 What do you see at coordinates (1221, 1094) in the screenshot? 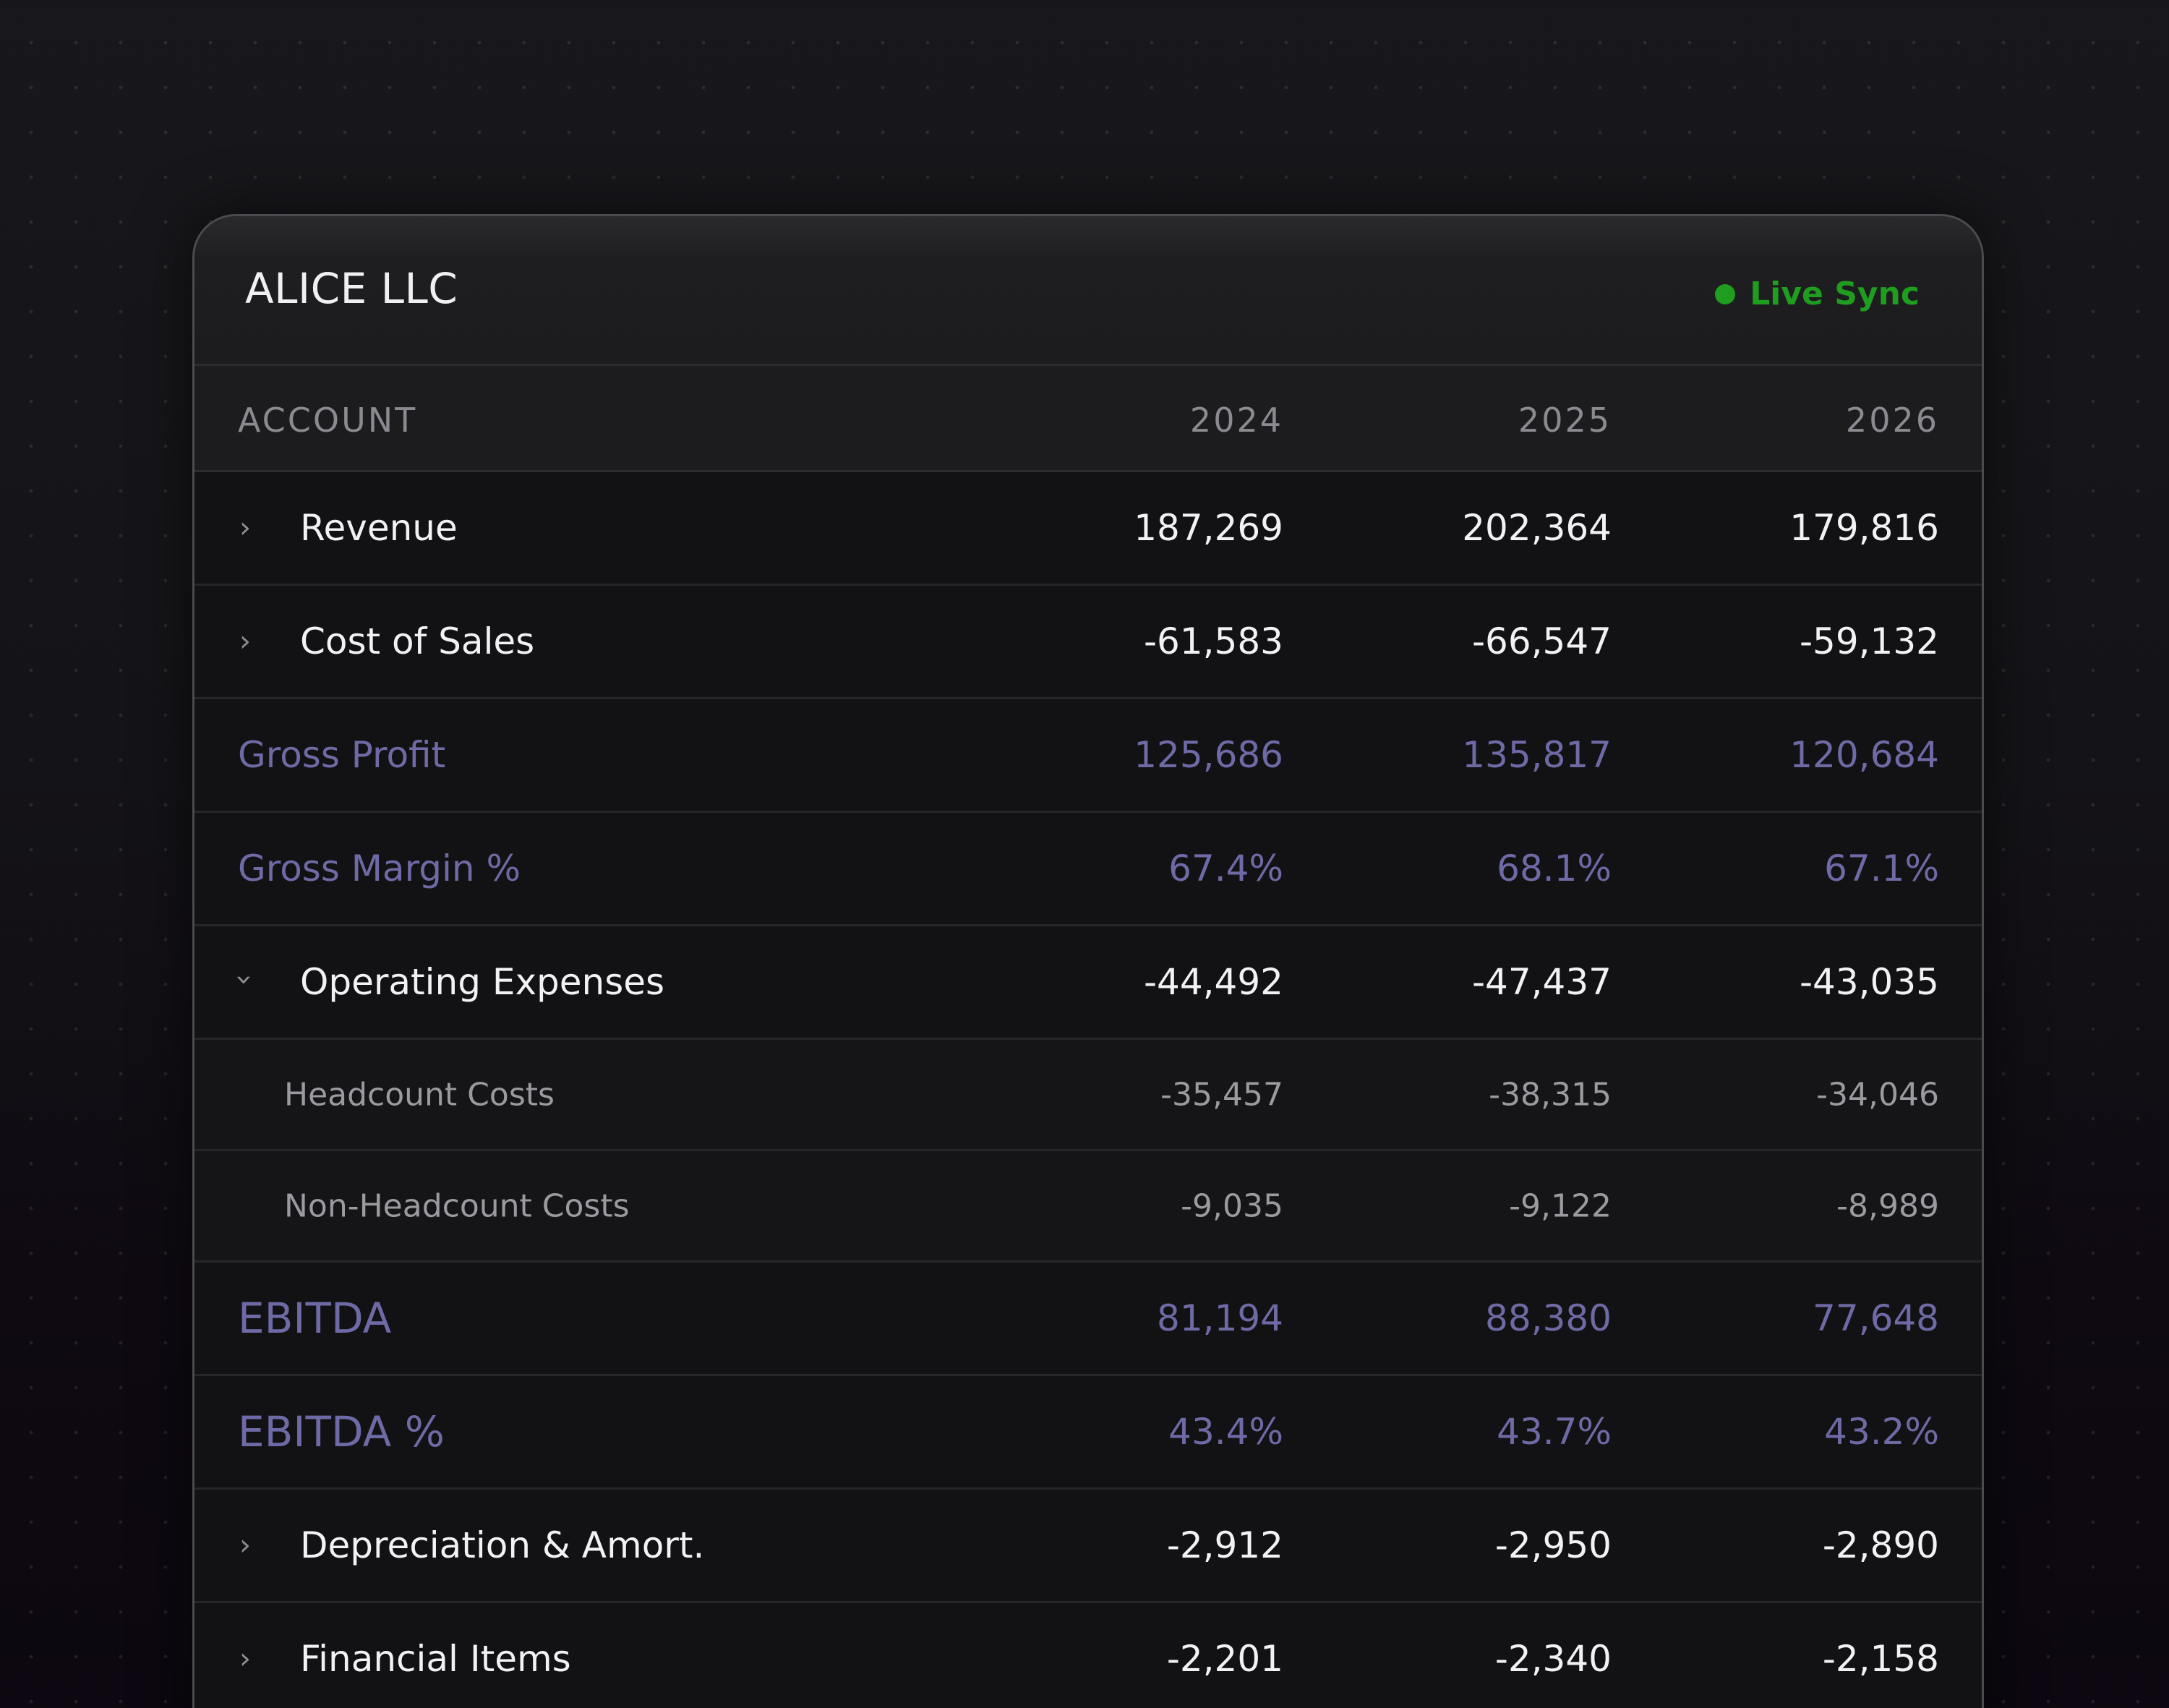
I see `value-2024: -35,457` at bounding box center [1221, 1094].